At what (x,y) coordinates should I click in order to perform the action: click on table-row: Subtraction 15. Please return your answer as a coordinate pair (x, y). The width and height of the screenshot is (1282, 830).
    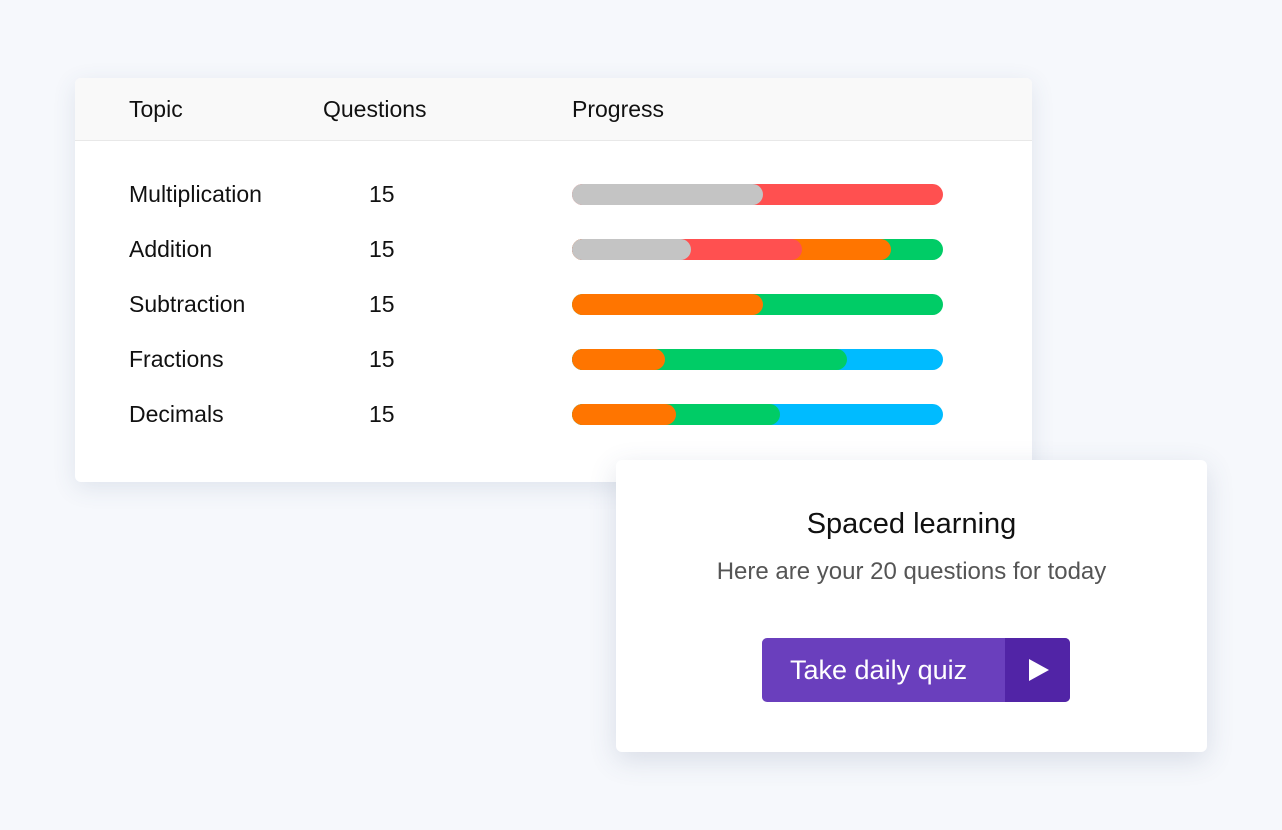
    Looking at the image, I should click on (553, 304).